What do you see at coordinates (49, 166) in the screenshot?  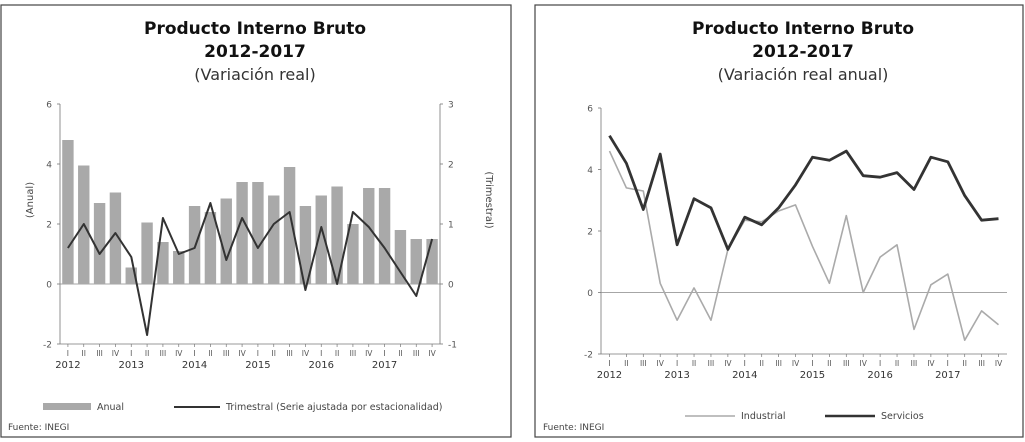 I see `left-y-tick-label: 4` at bounding box center [49, 166].